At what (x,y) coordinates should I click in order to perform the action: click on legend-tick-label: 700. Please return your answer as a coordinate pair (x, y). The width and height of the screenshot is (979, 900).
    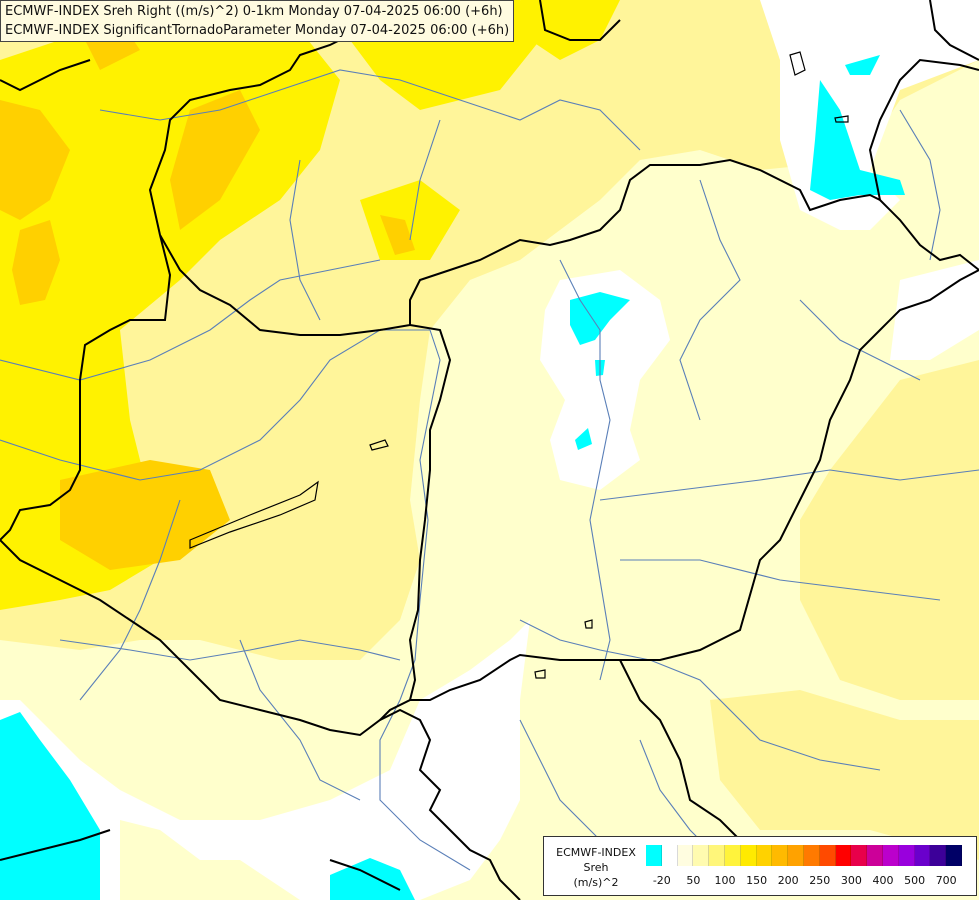
    Looking at the image, I should click on (946, 880).